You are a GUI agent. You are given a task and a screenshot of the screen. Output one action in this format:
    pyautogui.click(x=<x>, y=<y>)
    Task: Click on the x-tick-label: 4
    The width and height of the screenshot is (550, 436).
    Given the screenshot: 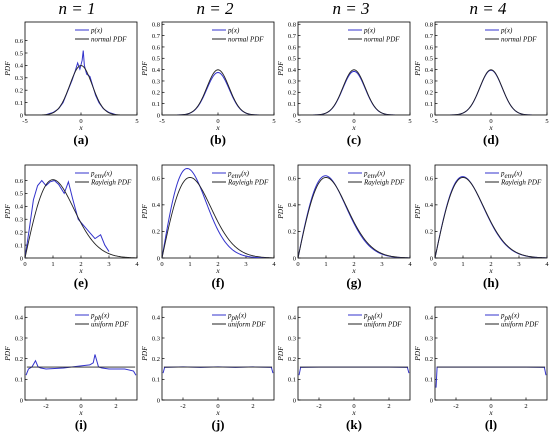 What is the action you would take?
    pyautogui.click(x=137, y=264)
    